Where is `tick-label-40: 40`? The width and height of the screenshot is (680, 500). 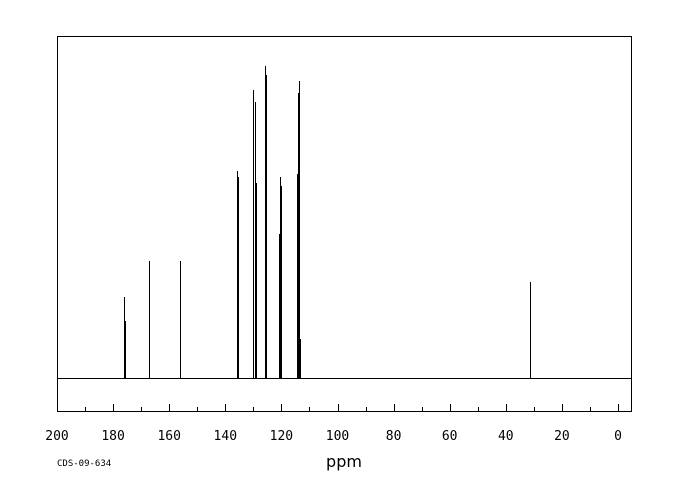
tick-label-40: 40 is located at coordinates (506, 436).